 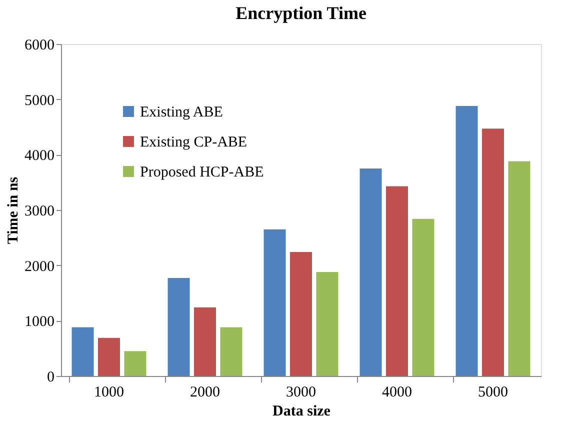 What do you see at coordinates (109, 392) in the screenshot?
I see `x-tick-label: 1000` at bounding box center [109, 392].